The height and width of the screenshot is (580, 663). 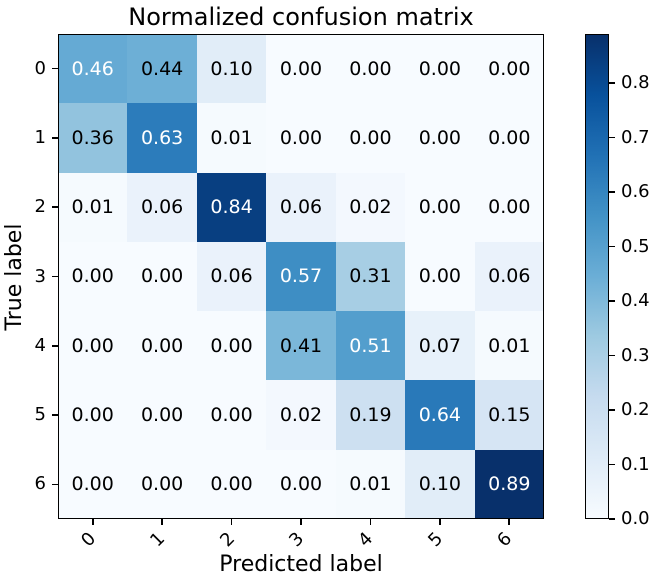 What do you see at coordinates (635, 464) in the screenshot?
I see `colorbar-tick-label: 0.1` at bounding box center [635, 464].